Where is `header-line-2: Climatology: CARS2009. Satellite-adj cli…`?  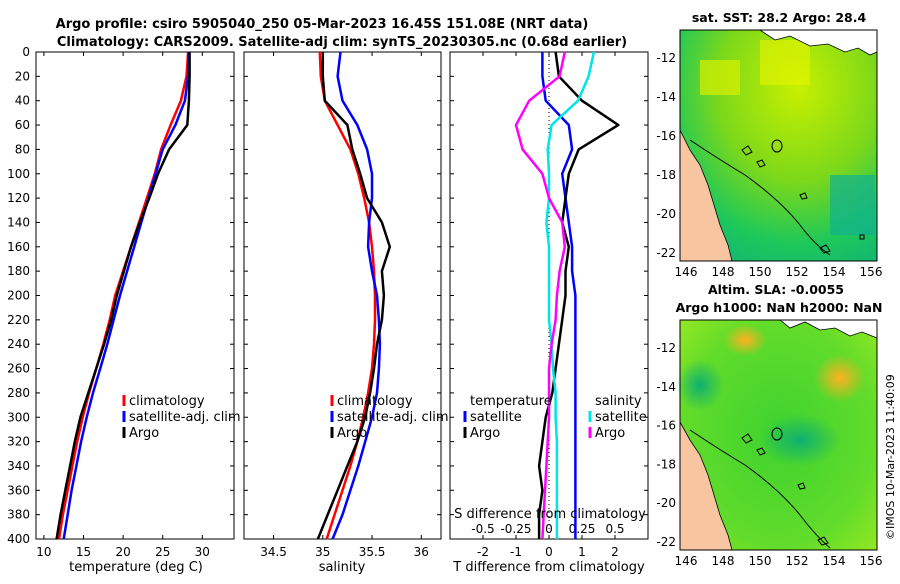
header-line-2: Climatology: CARS2009. Satellite-adj cli… is located at coordinates (342, 42).